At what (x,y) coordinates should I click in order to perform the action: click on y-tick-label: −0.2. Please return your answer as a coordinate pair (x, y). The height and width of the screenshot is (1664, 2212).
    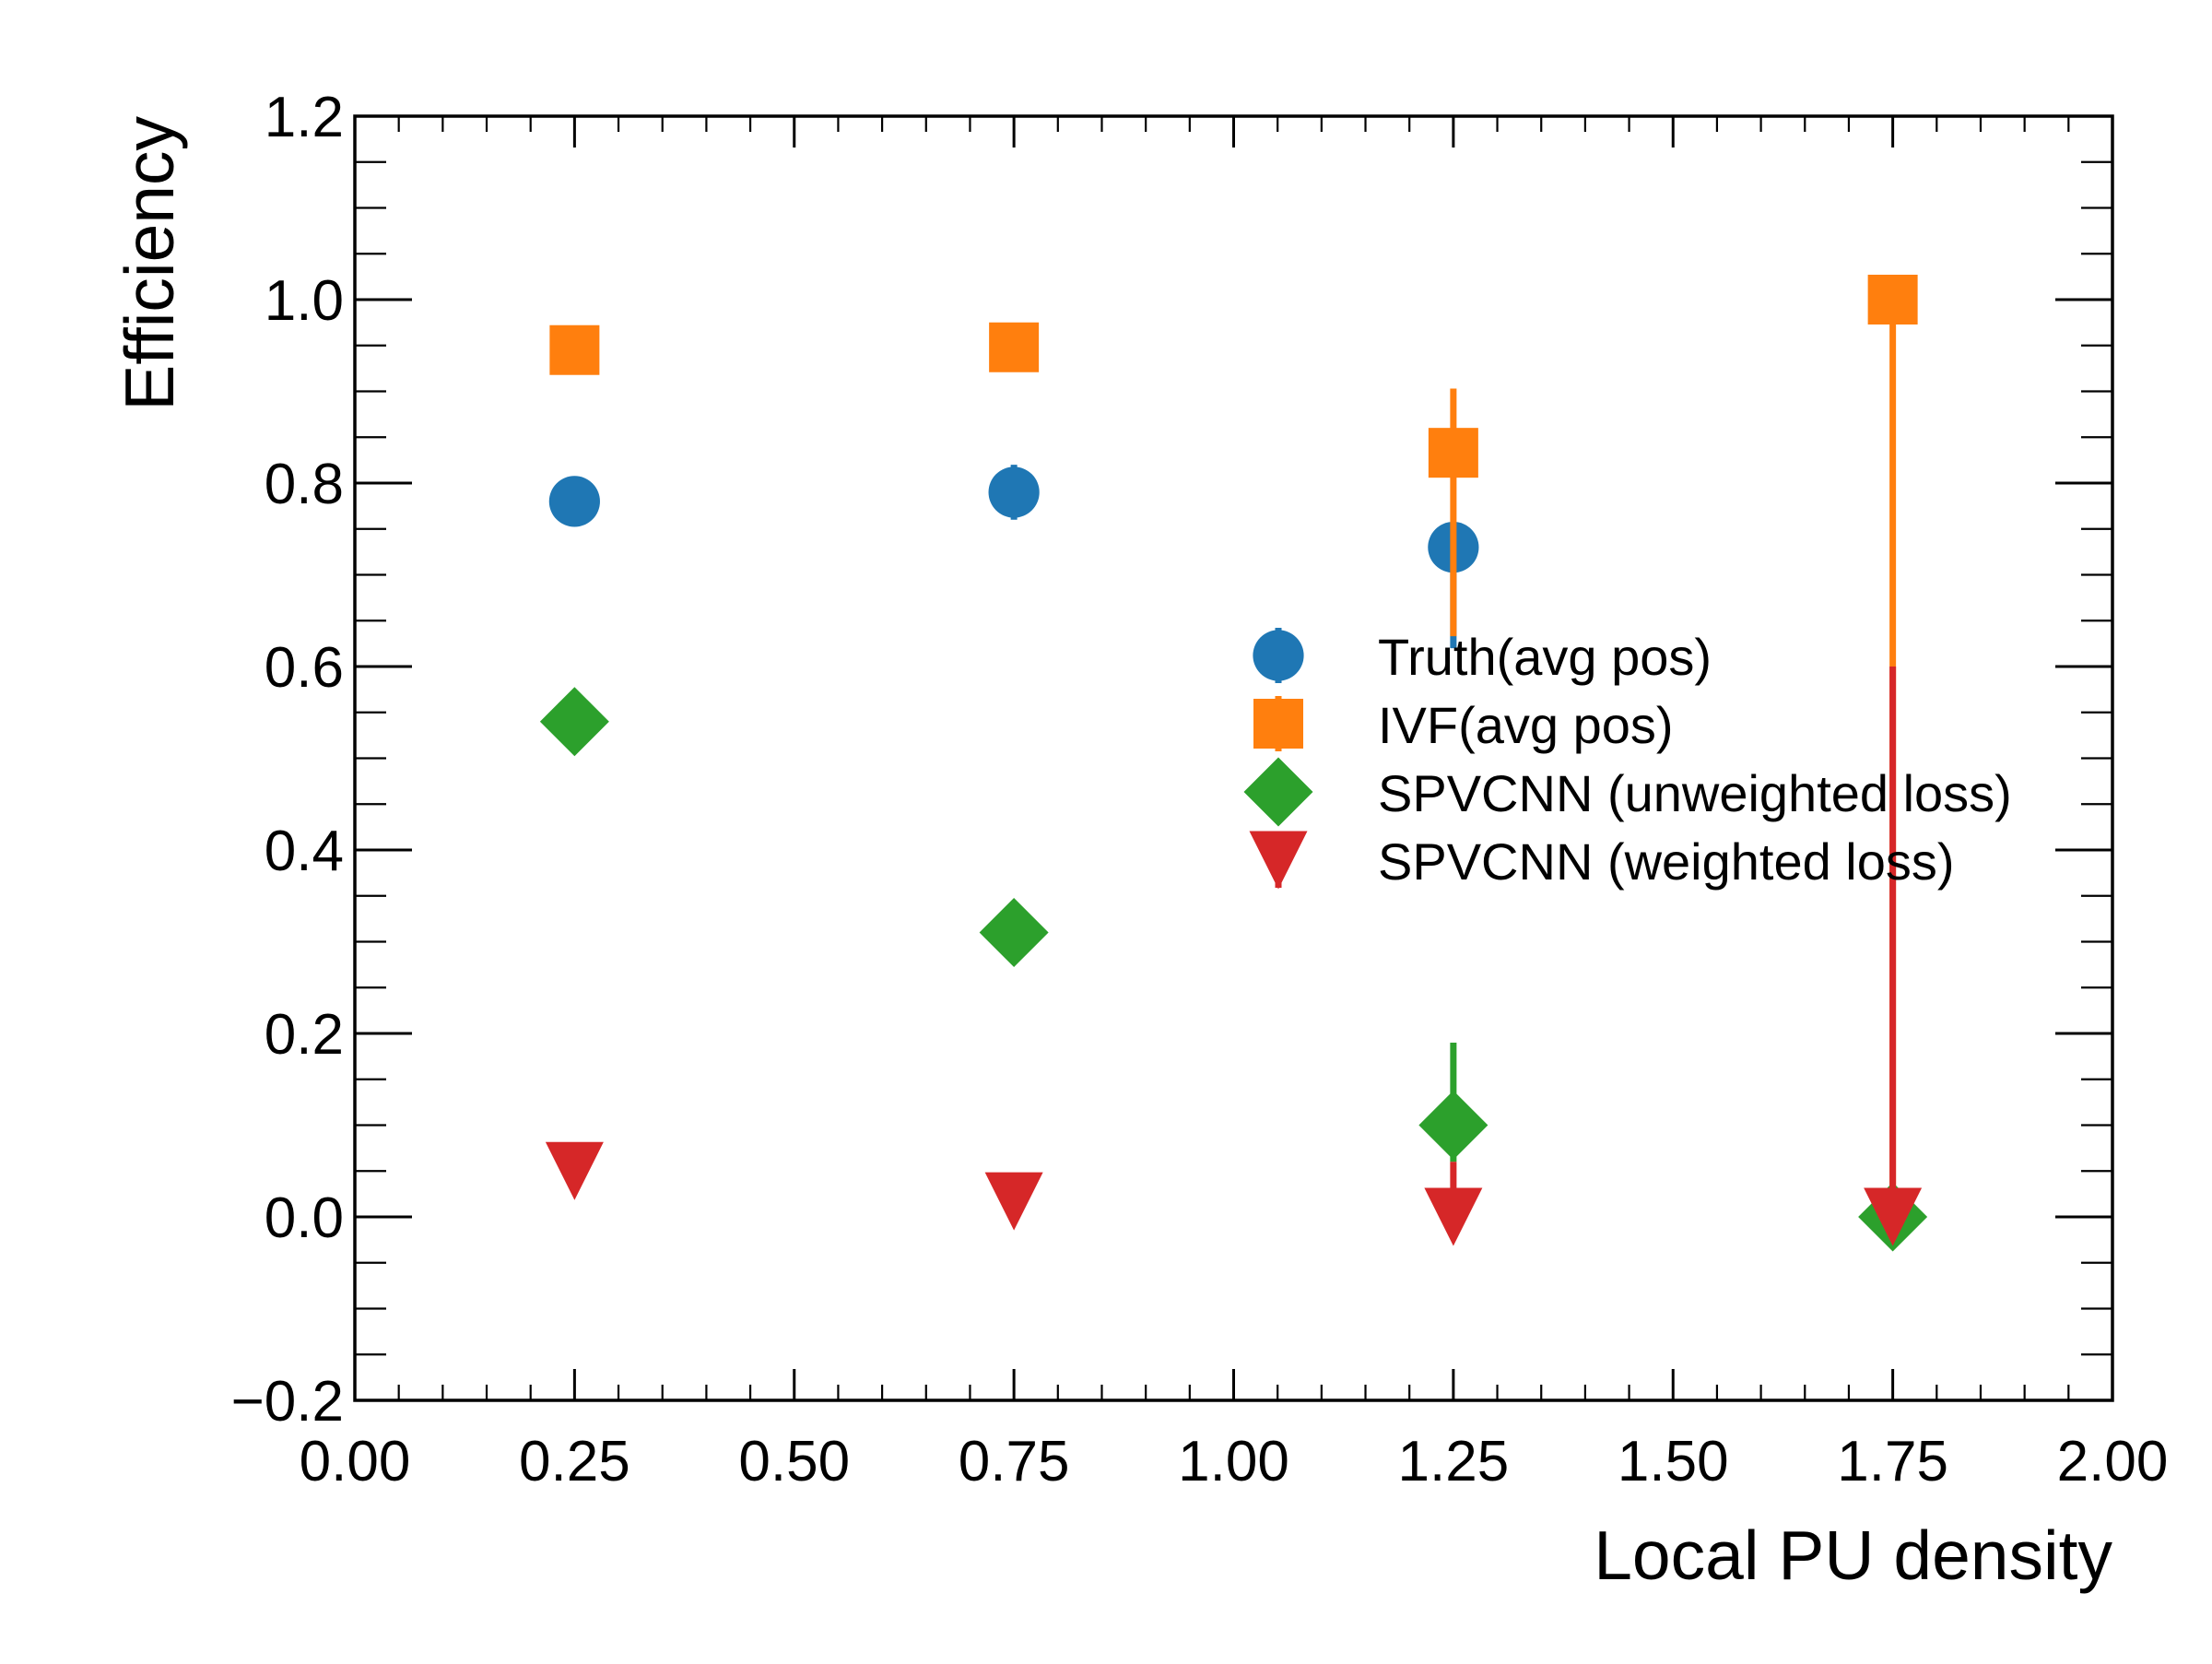
    Looking at the image, I should click on (287, 1402).